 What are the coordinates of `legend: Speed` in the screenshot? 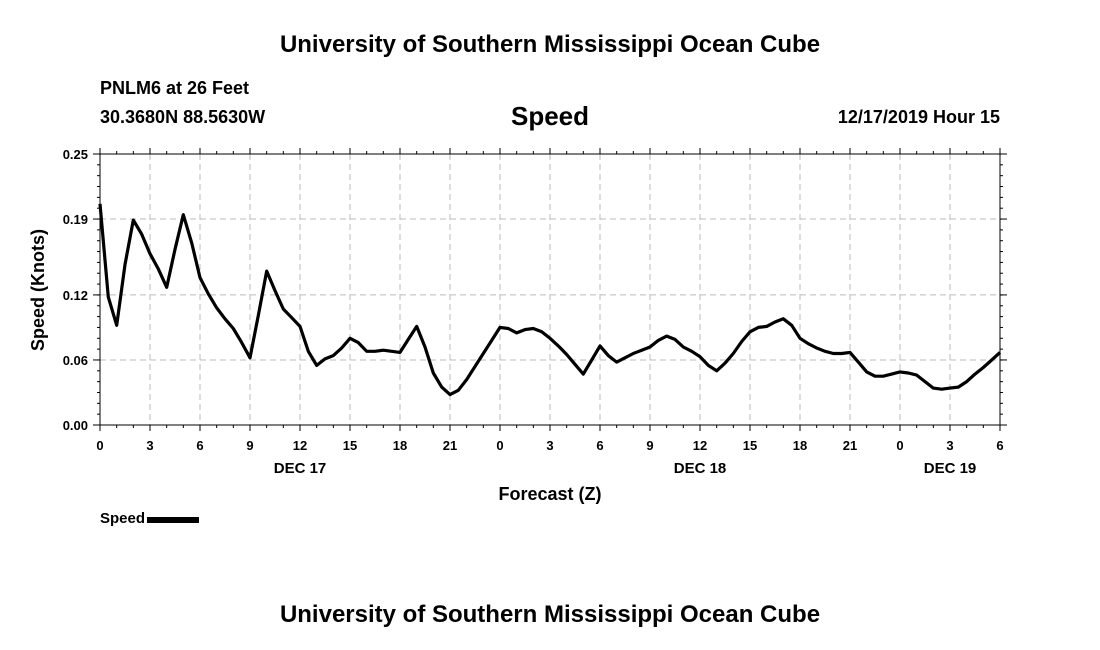 It's located at (150, 518).